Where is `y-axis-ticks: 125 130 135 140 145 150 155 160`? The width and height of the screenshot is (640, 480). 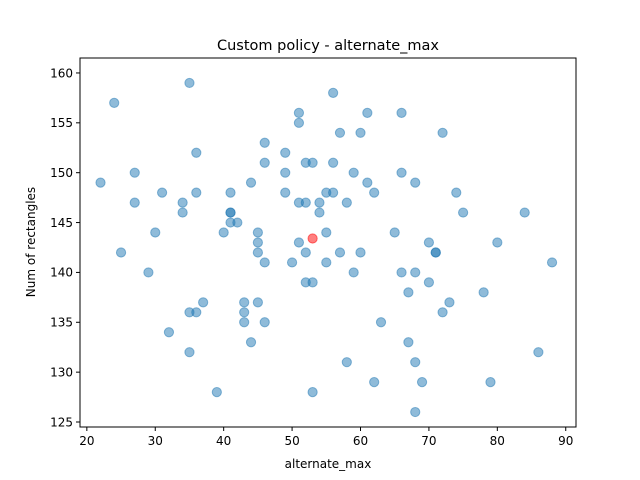 y-axis-ticks: 125 130 135 140 145 150 155 160 is located at coordinates (65, 247).